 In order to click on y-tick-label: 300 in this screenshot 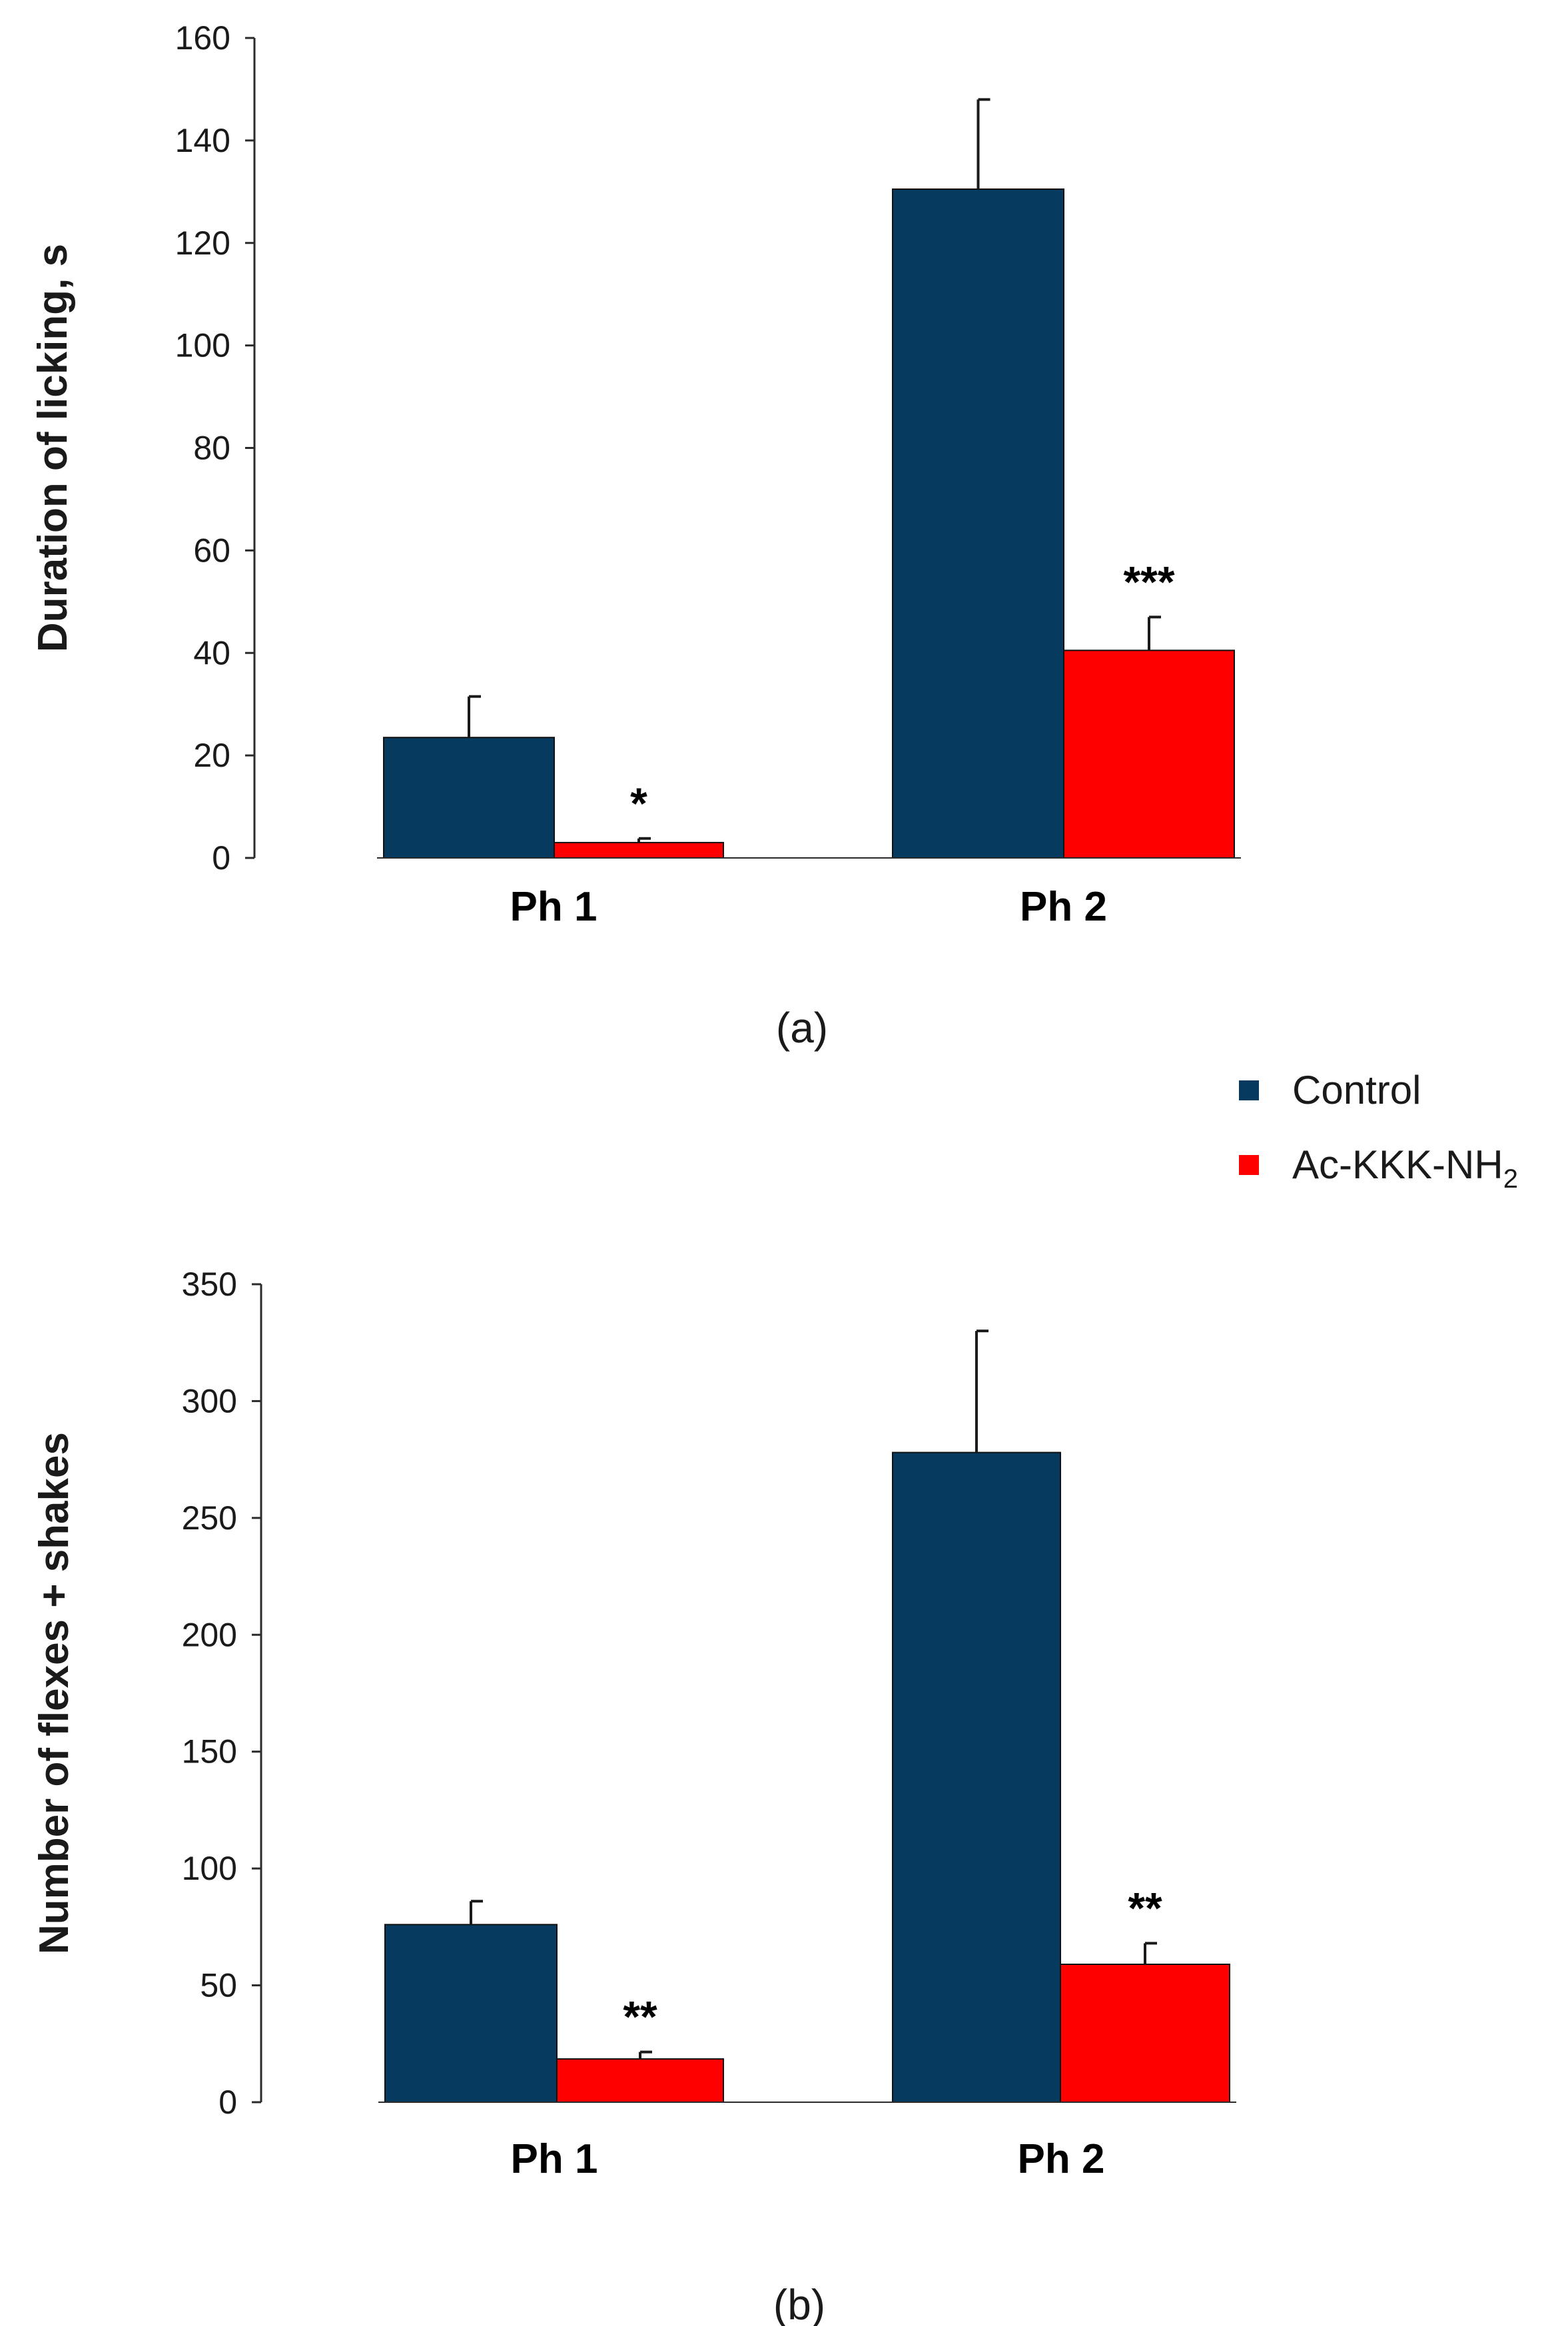, I will do `click(209, 1400)`.